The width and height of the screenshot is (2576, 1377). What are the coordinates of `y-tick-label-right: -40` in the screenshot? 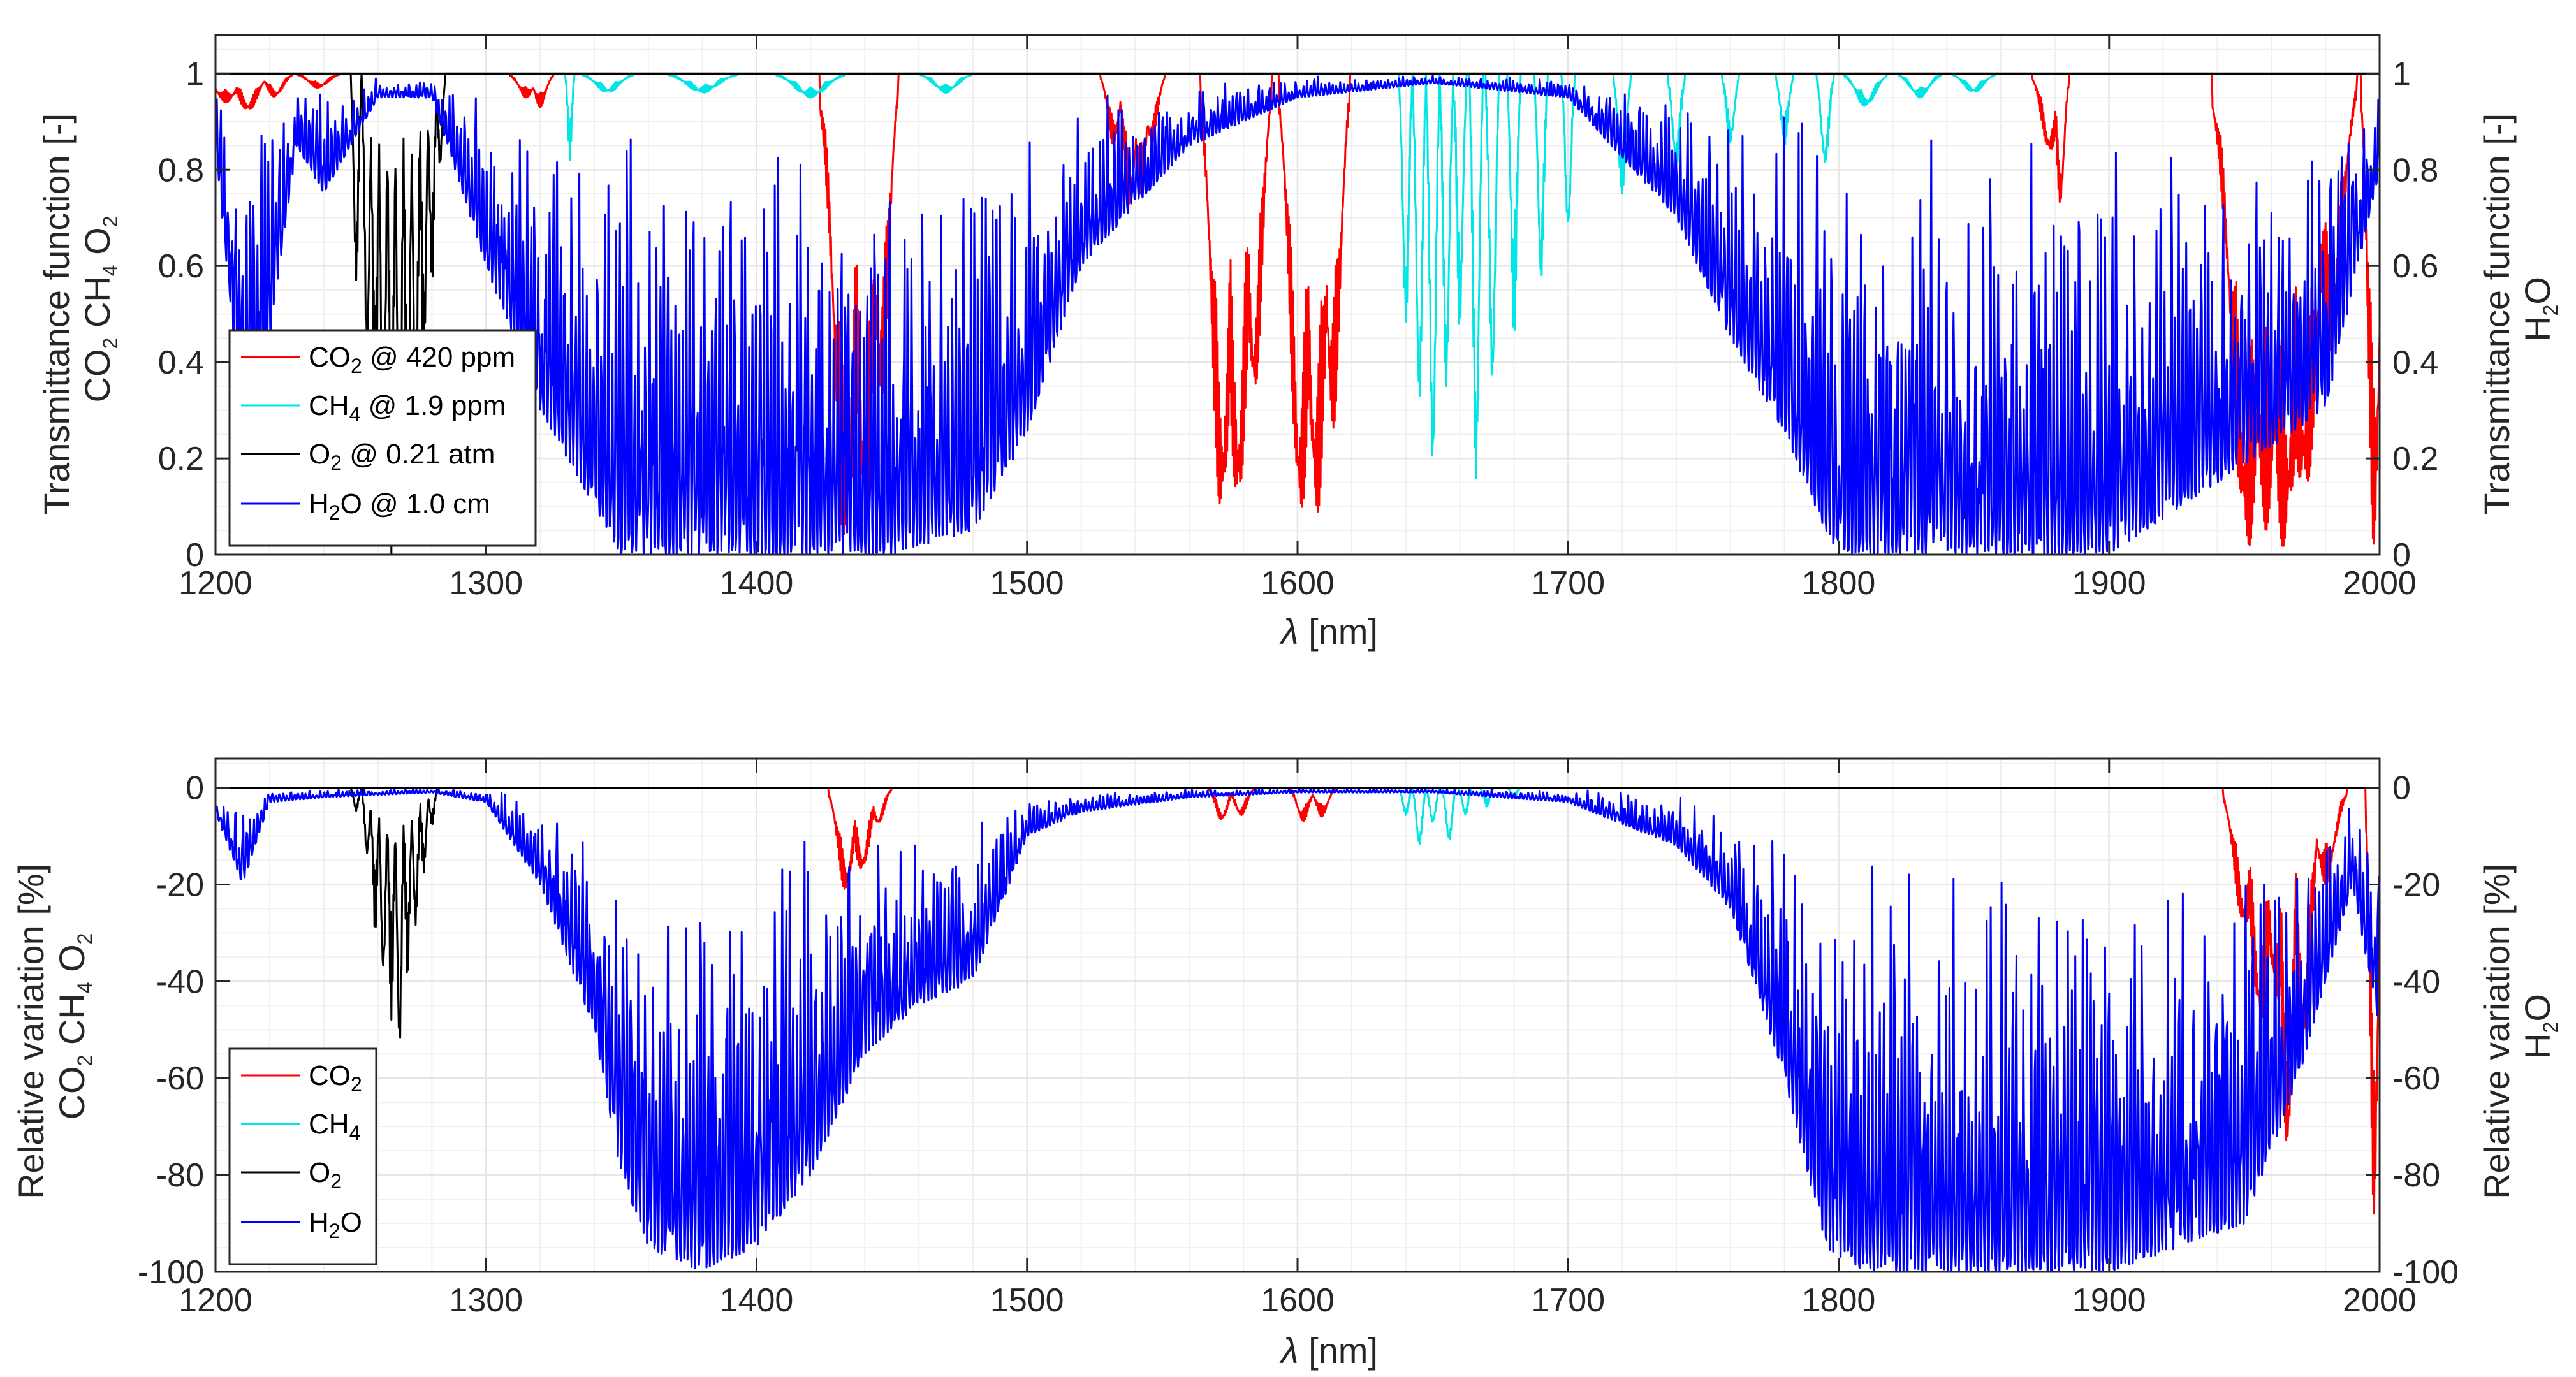 It's located at (2416, 981).